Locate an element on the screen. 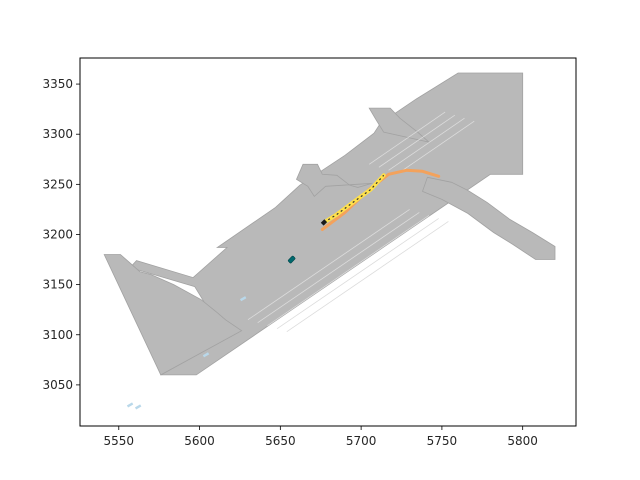 The width and height of the screenshot is (640, 480). agents-layer is located at coordinates (227, 314).